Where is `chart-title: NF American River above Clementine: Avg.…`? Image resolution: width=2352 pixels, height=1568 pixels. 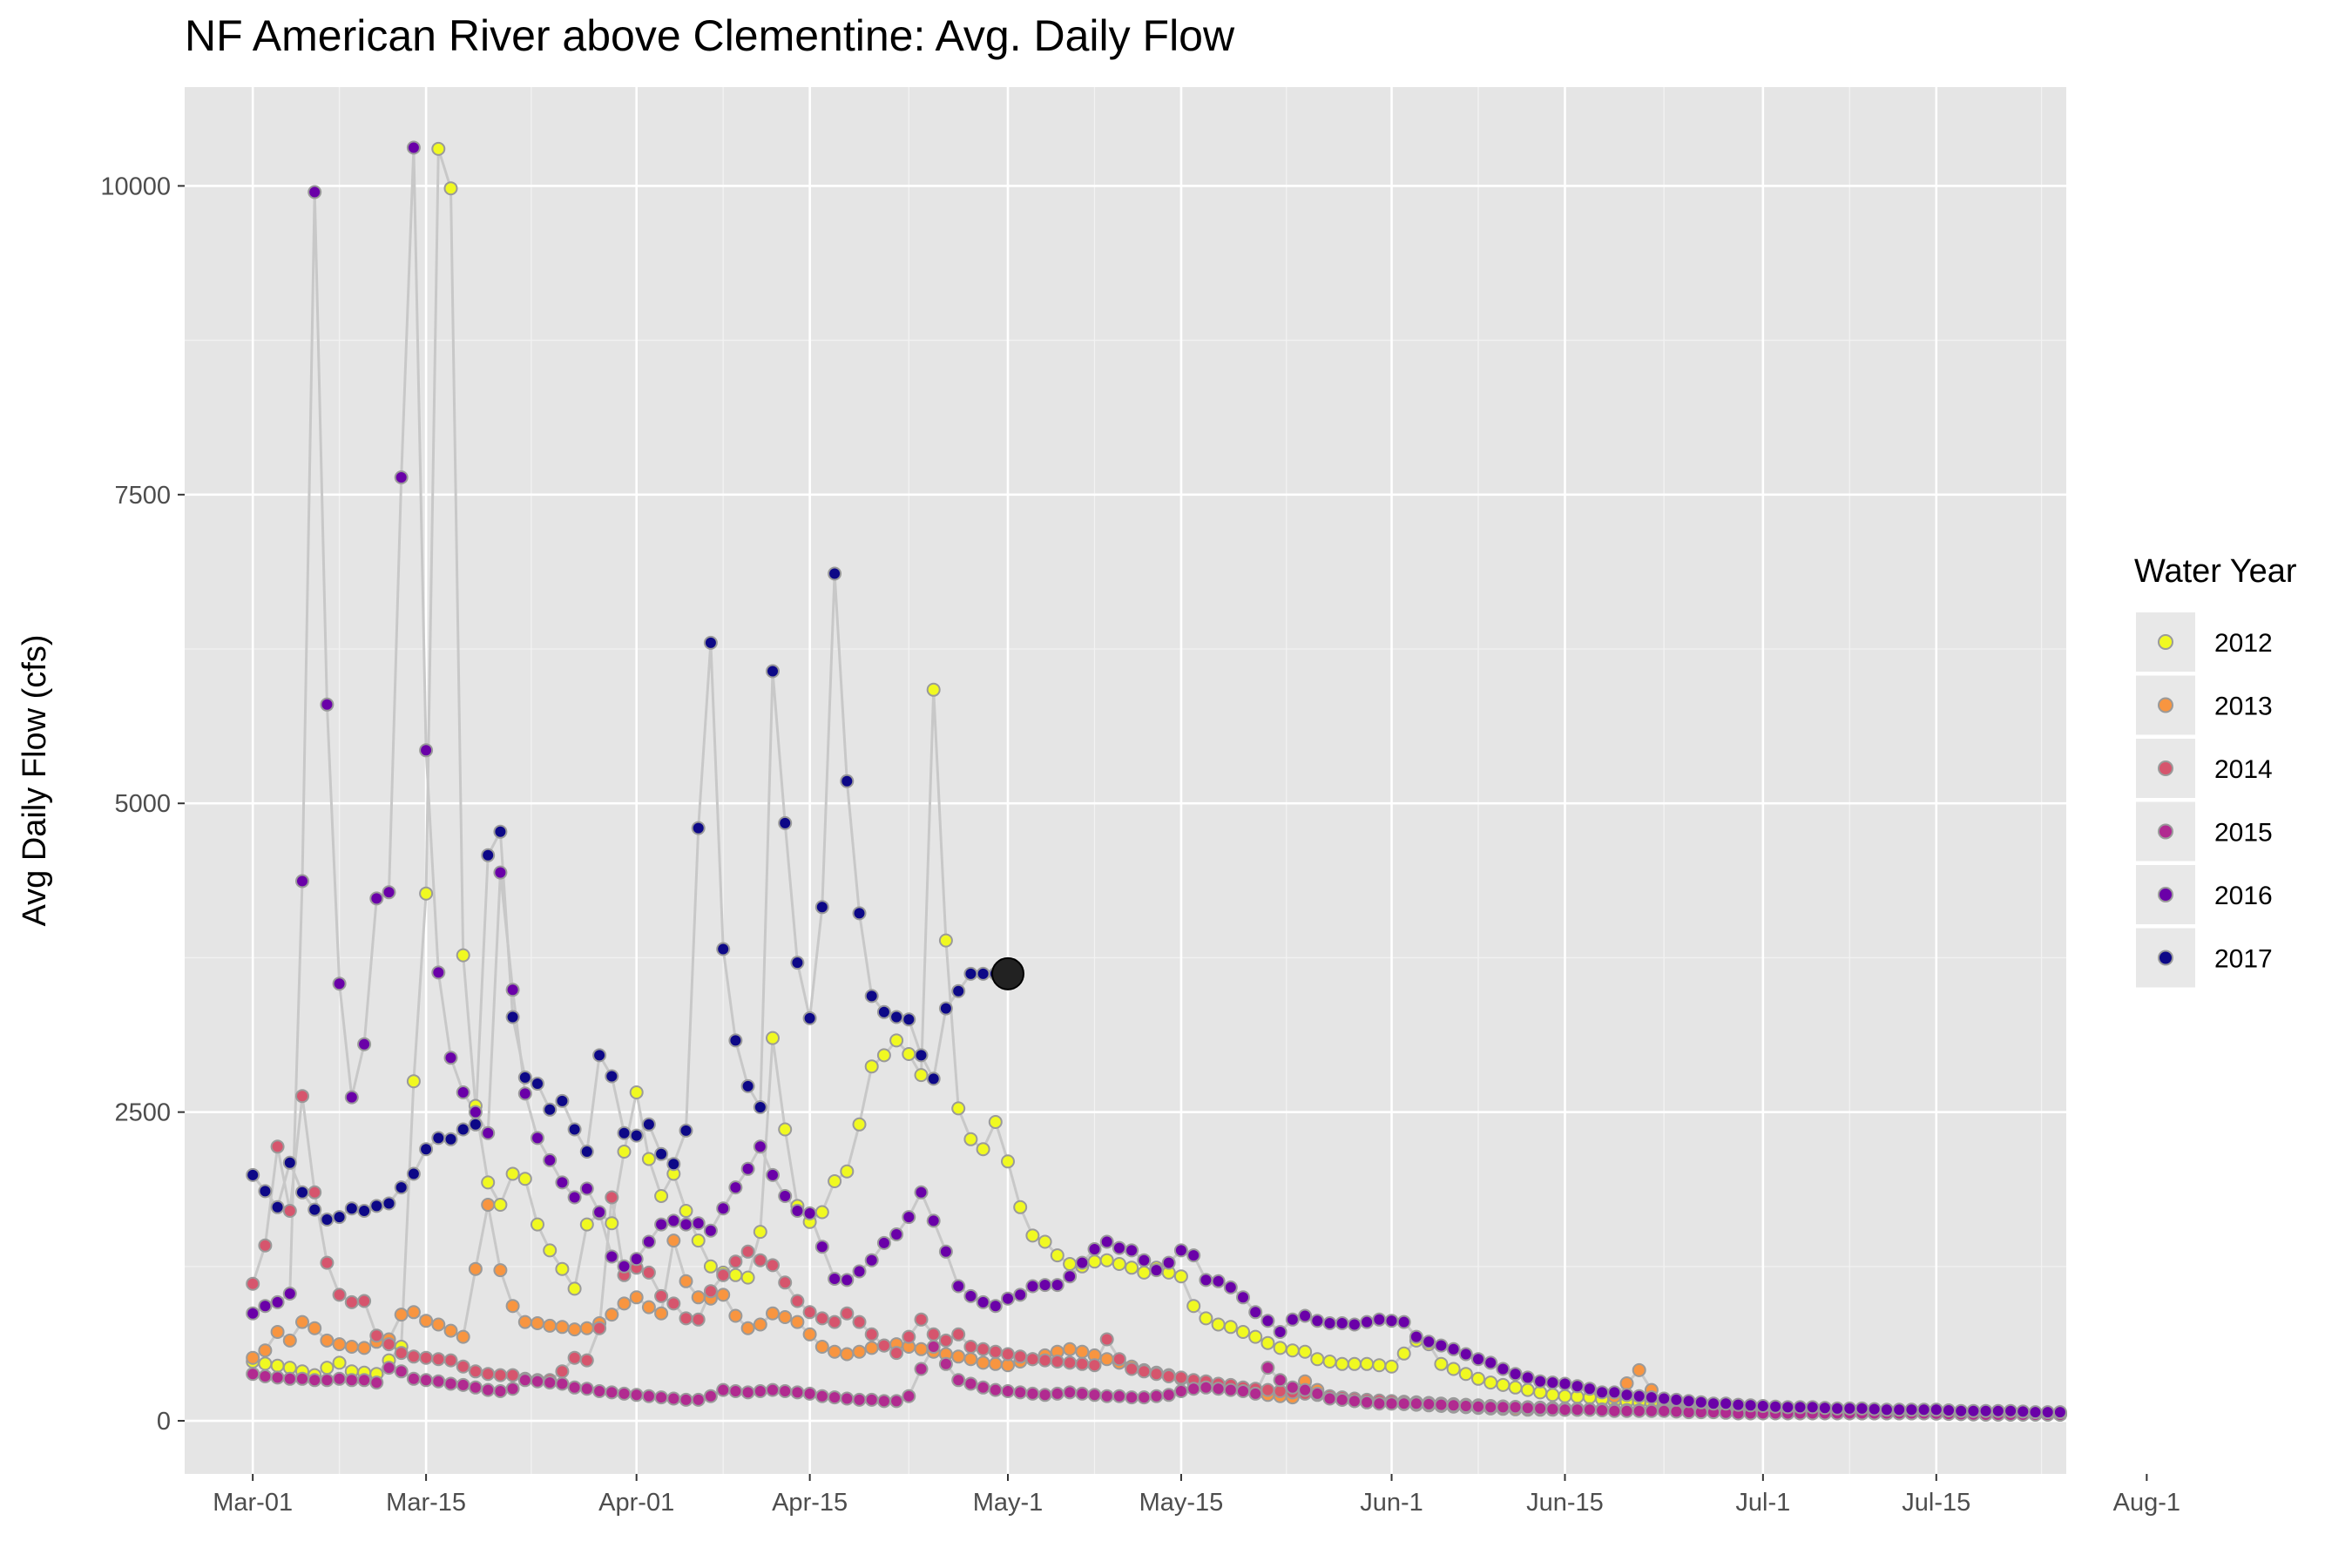 chart-title: NF American River above Clementine: Avg.… is located at coordinates (710, 35).